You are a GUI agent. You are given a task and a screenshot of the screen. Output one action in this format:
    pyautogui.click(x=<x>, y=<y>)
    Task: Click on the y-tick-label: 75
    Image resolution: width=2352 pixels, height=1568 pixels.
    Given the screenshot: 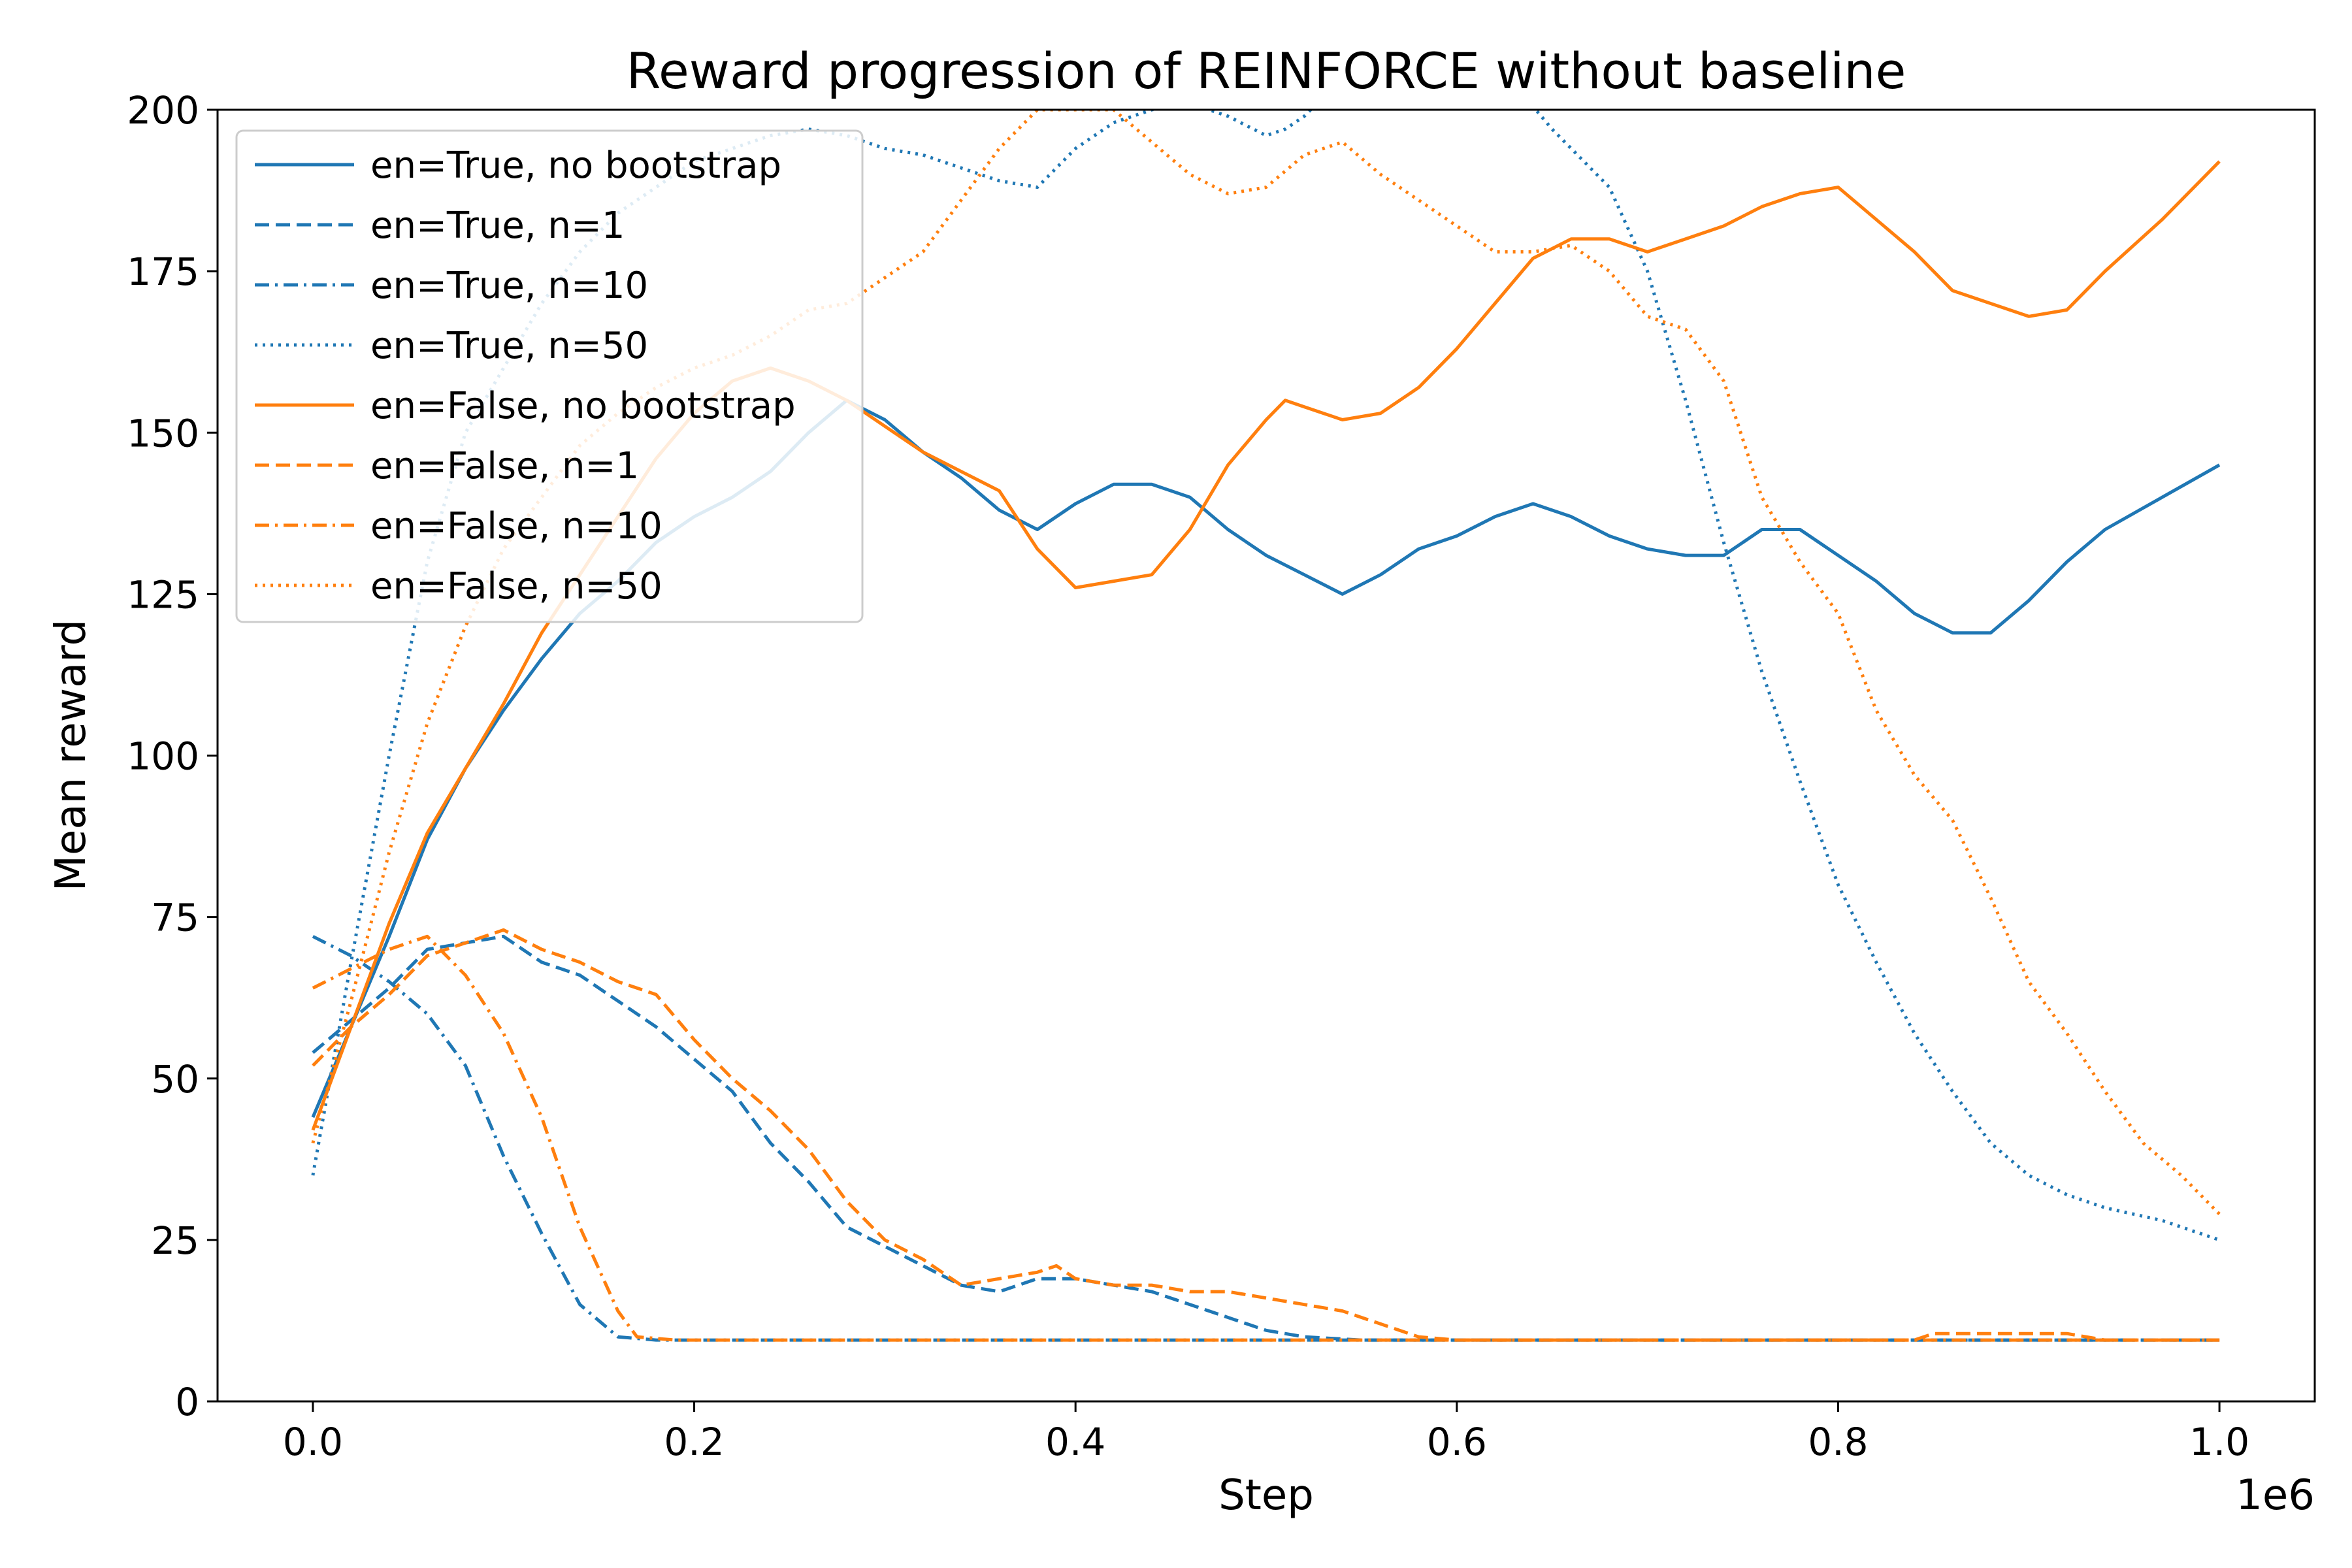 What is the action you would take?
    pyautogui.click(x=175, y=918)
    